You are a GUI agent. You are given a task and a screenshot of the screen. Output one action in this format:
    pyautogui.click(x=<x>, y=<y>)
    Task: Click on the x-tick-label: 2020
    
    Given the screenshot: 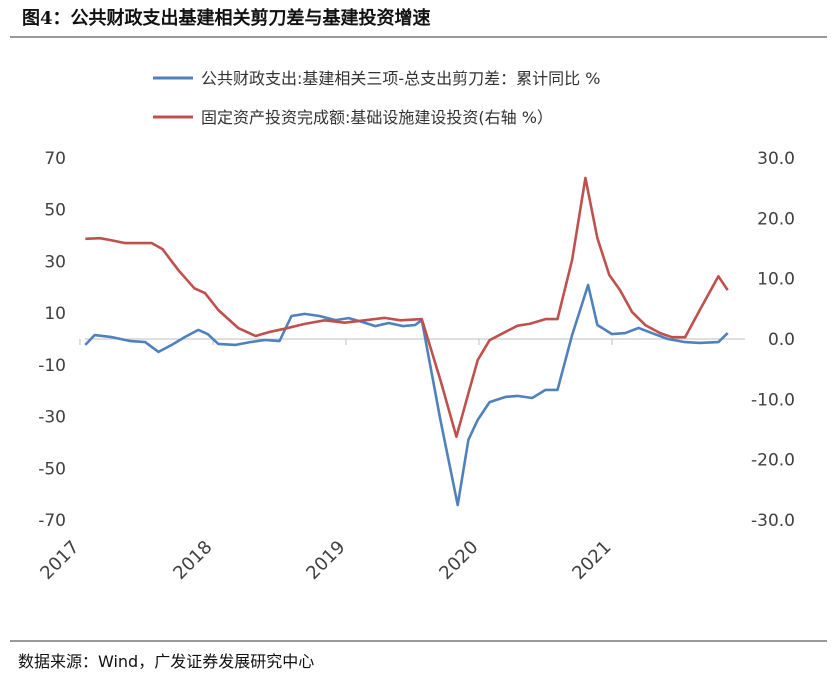 What is the action you would take?
    pyautogui.click(x=458, y=560)
    